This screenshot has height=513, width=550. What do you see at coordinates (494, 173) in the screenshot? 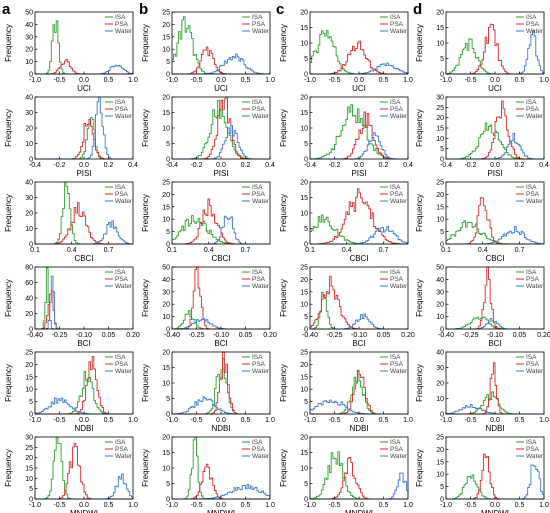
I see `x-axis-title: PISI` at bounding box center [494, 173].